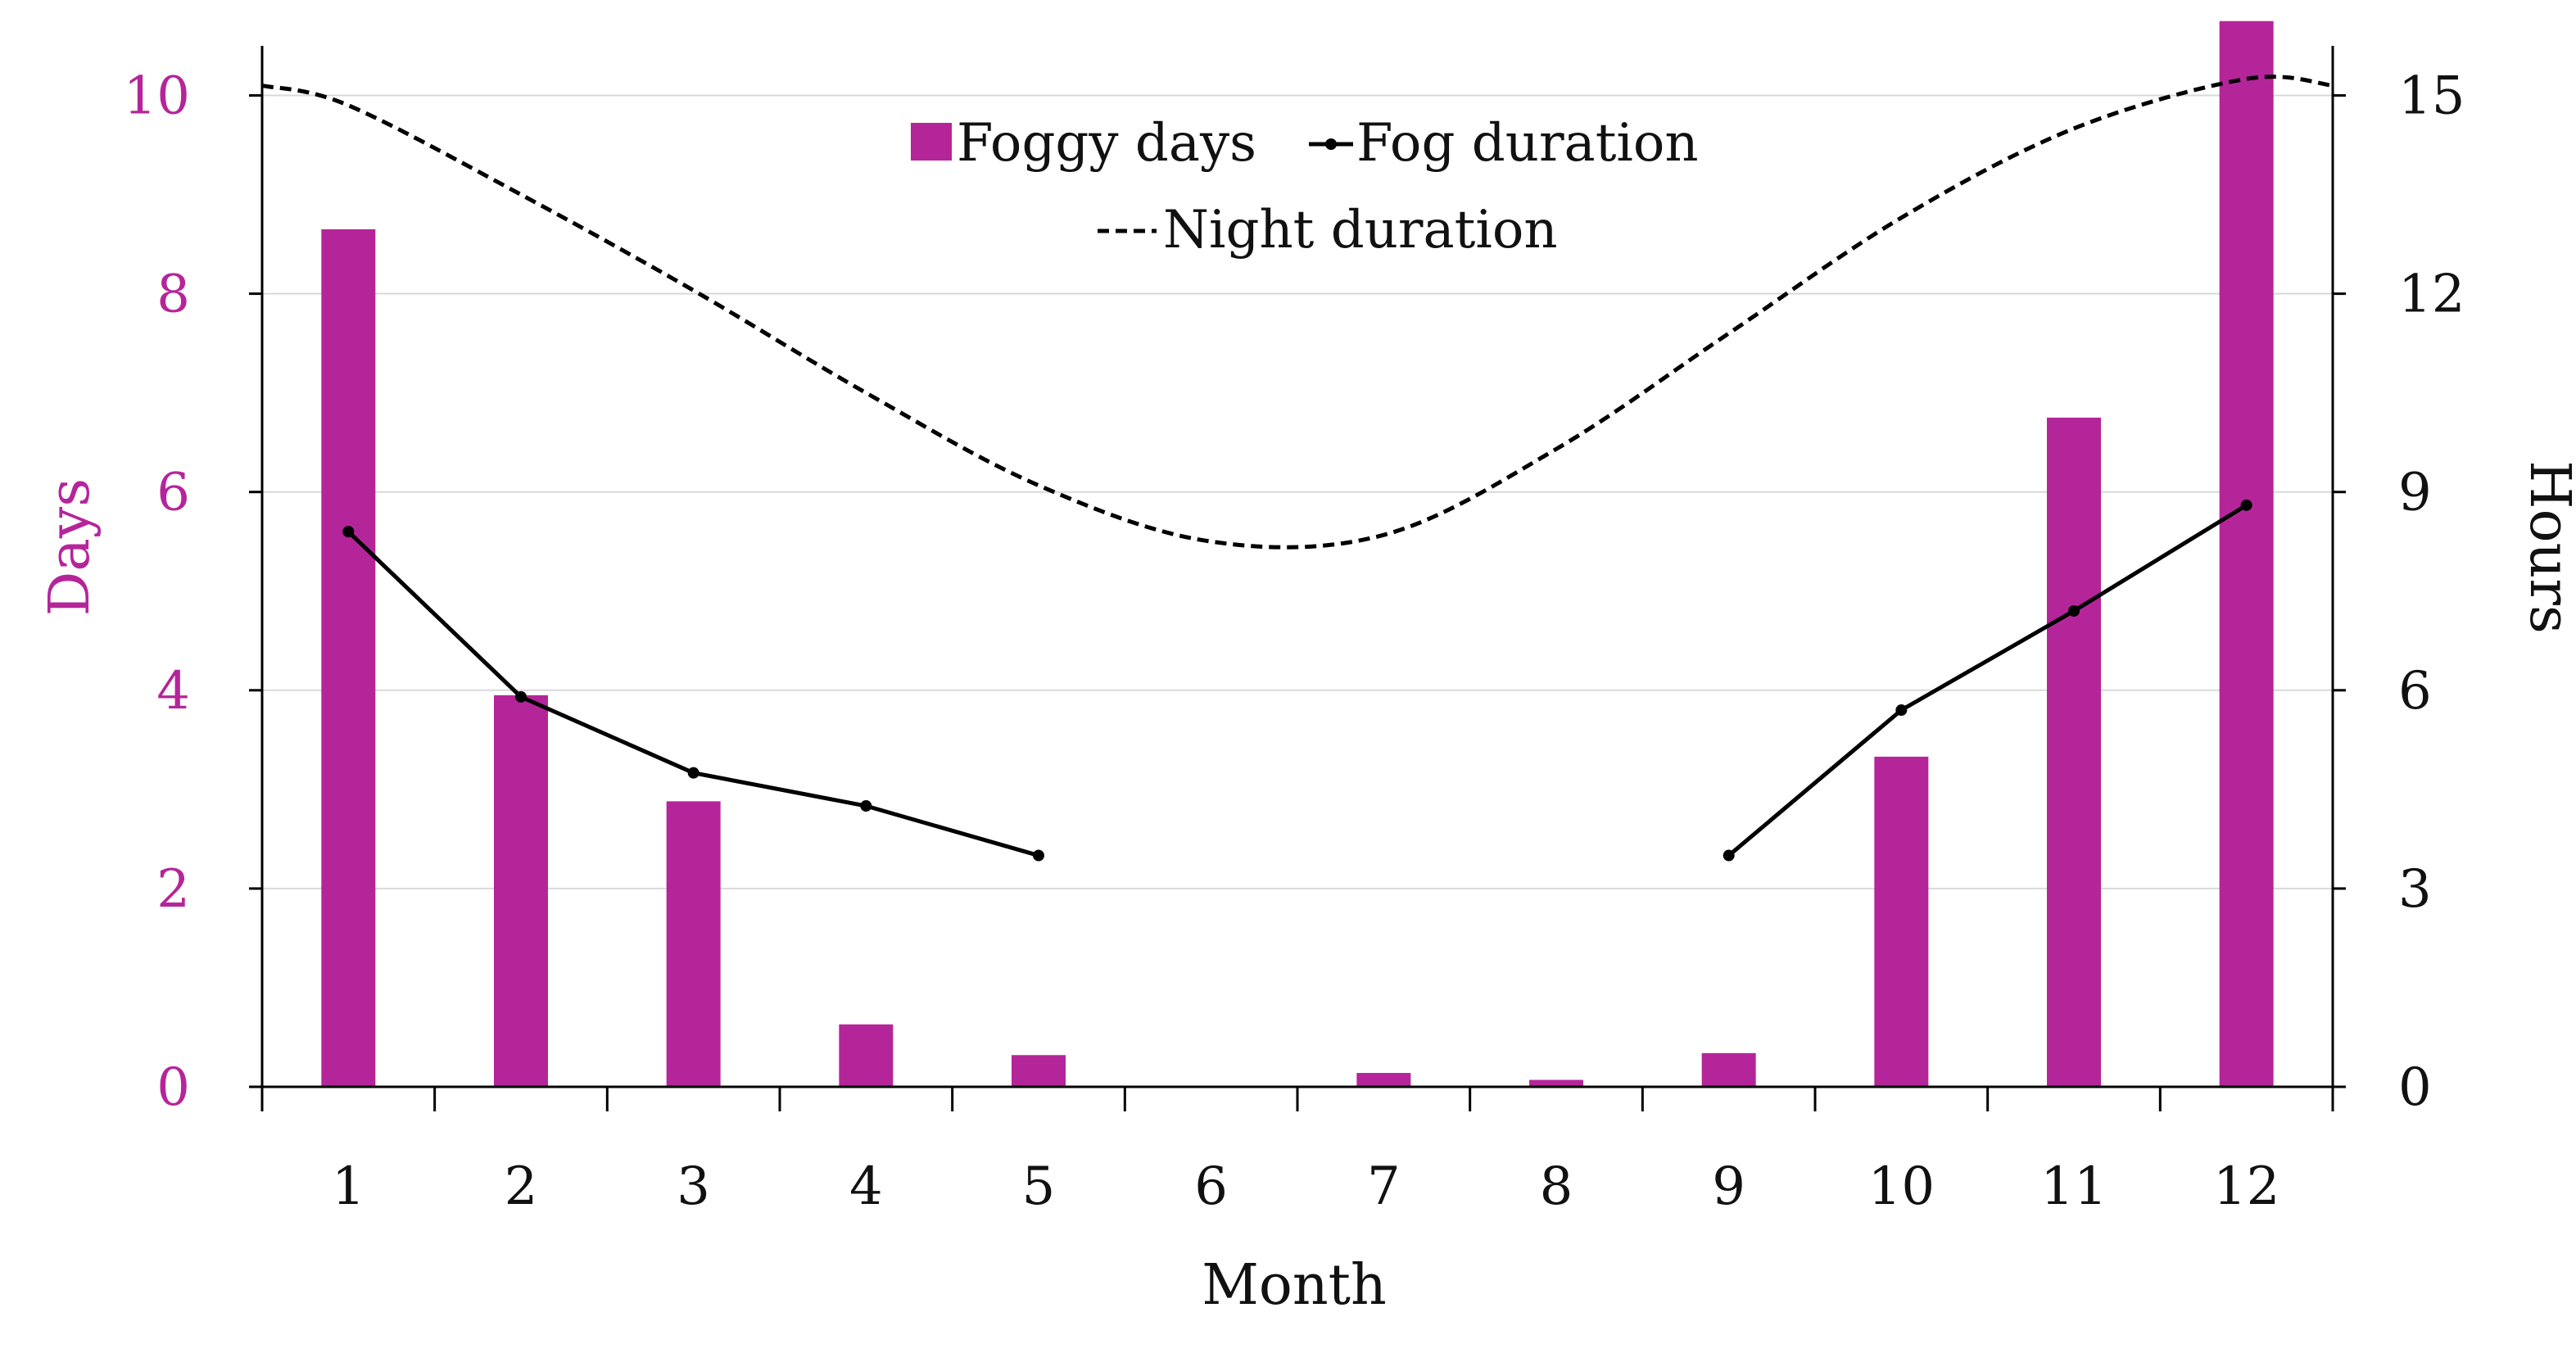 The height and width of the screenshot is (1353, 2576). I want to click on right-y-tick-label: 3, so click(2415, 889).